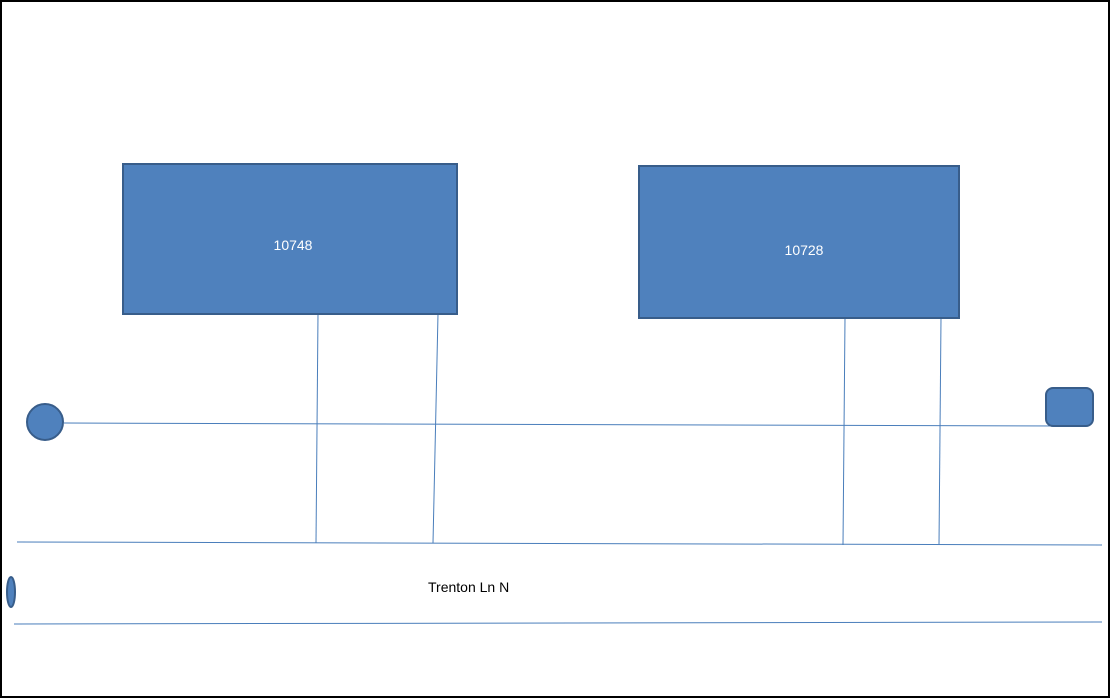  I want to click on connector-line-10748-right, so click(435, 428).